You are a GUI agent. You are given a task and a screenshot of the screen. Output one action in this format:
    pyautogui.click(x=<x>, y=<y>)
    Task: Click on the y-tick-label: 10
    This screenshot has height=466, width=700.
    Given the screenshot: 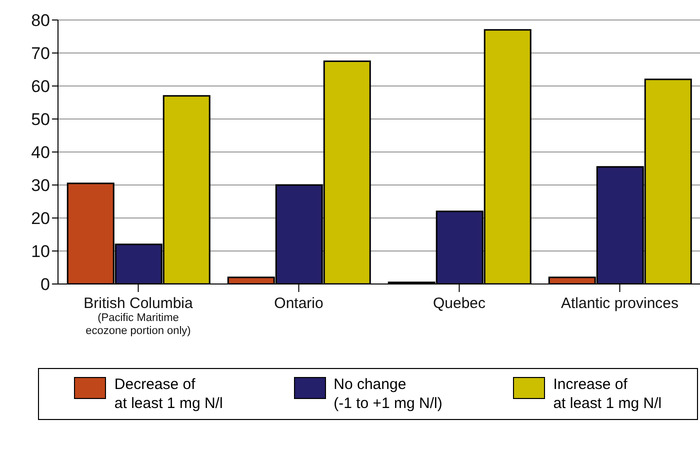 What is the action you would take?
    pyautogui.click(x=40, y=252)
    